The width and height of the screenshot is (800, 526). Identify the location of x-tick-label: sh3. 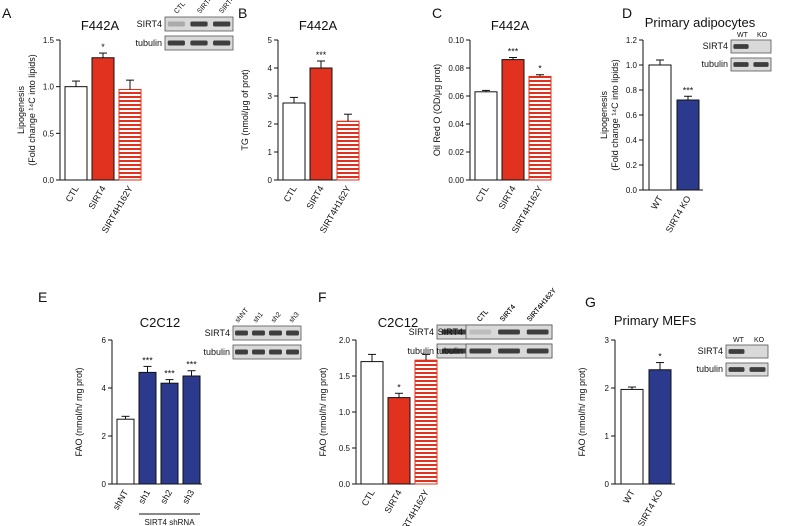
(188, 497).